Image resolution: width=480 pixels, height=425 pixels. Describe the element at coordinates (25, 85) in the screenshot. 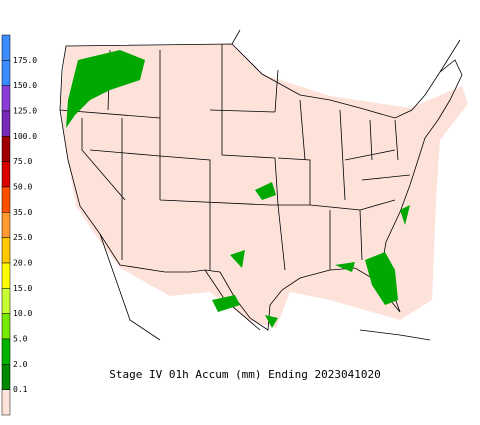

I see `legend-label: 150.0` at that location.